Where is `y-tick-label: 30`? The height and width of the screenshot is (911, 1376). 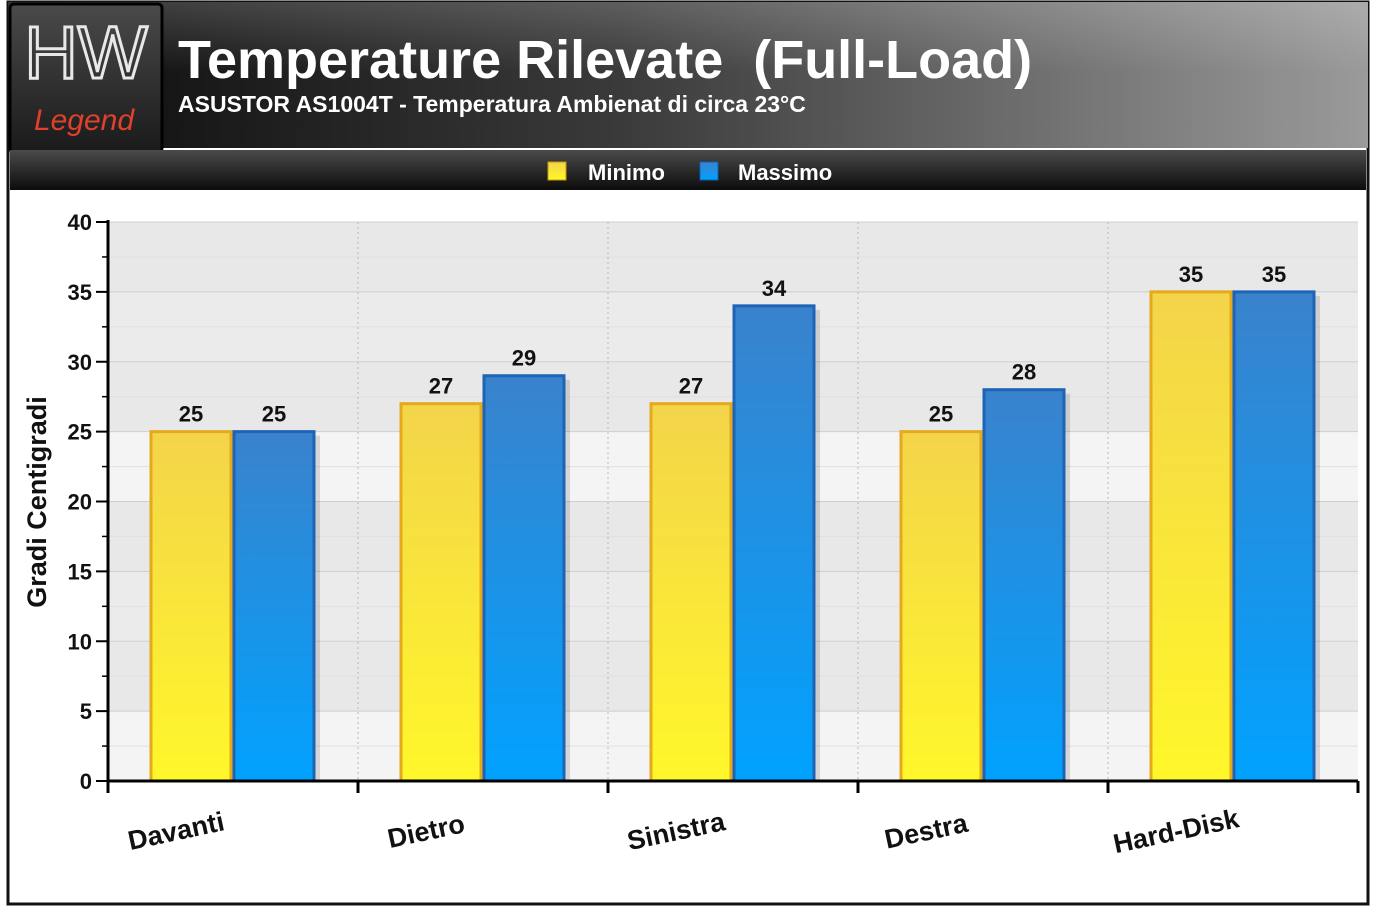 y-tick-label: 30 is located at coordinates (80, 362).